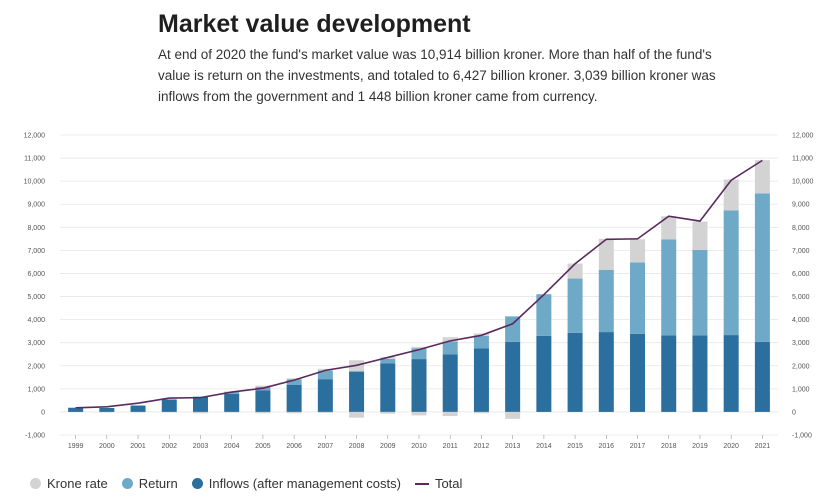 The image size is (840, 502). I want to click on bar-return-2016, so click(606, 301).